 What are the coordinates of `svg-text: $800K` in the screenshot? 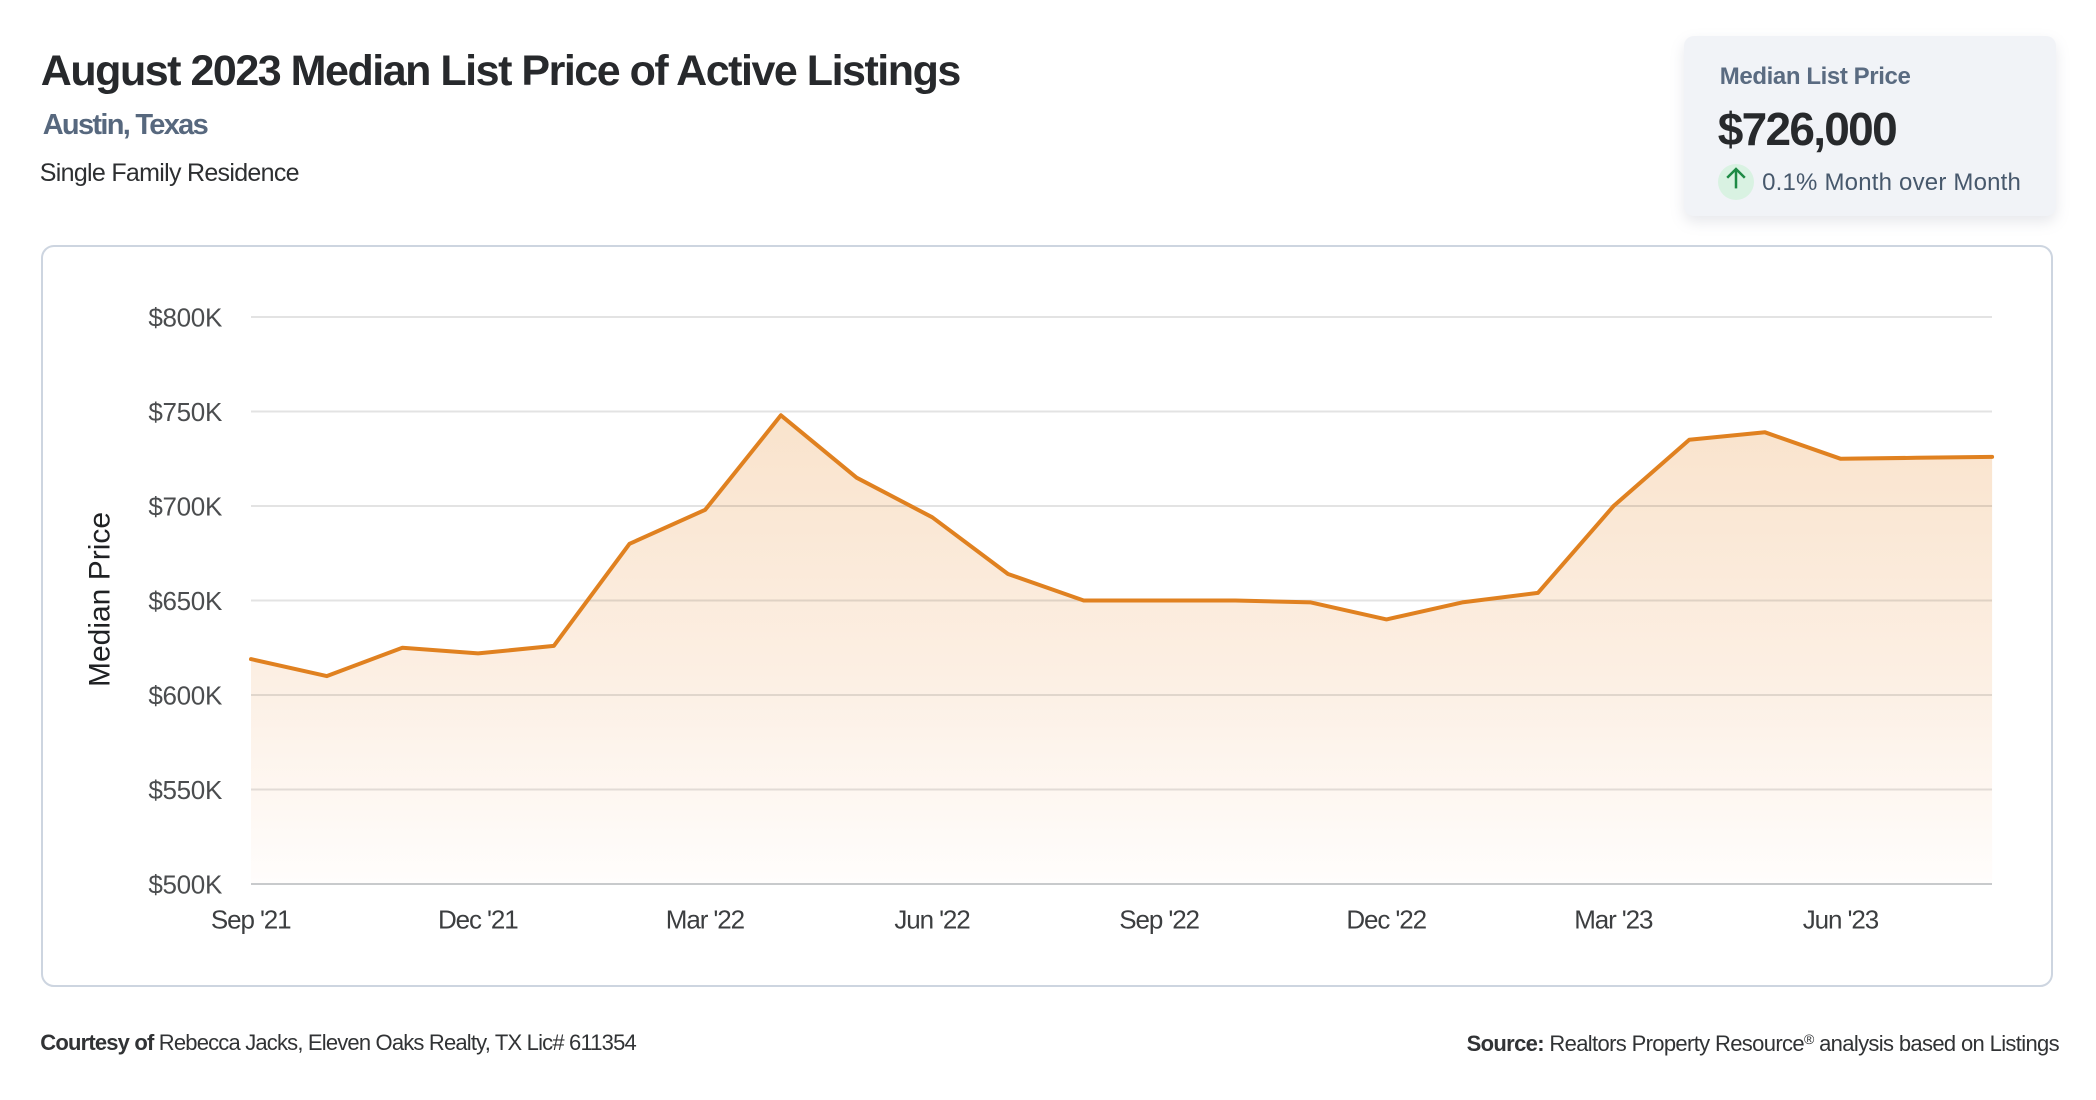 It's located at (185, 318).